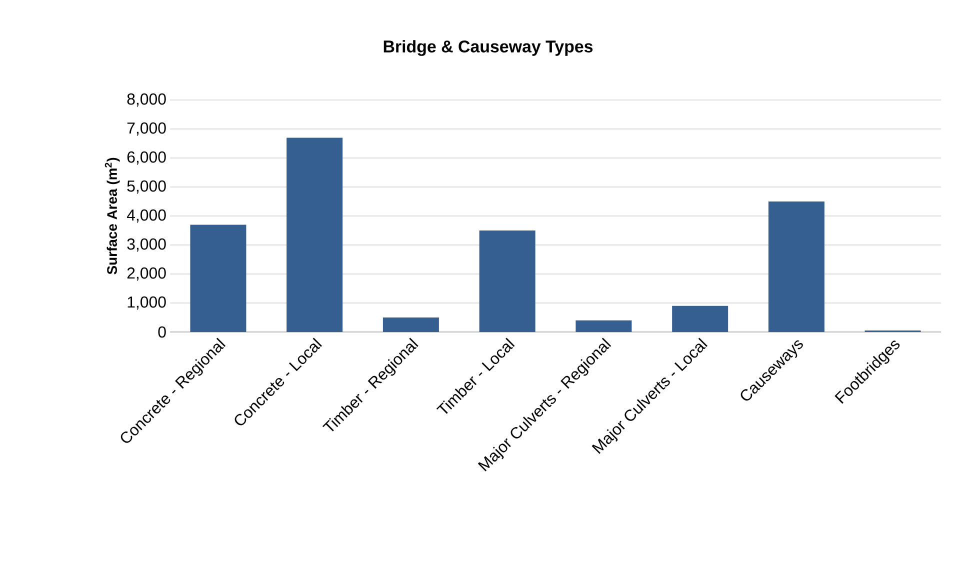 The height and width of the screenshot is (578, 958). Describe the element at coordinates (146, 216) in the screenshot. I see `y-tick-label: 4,000` at that location.